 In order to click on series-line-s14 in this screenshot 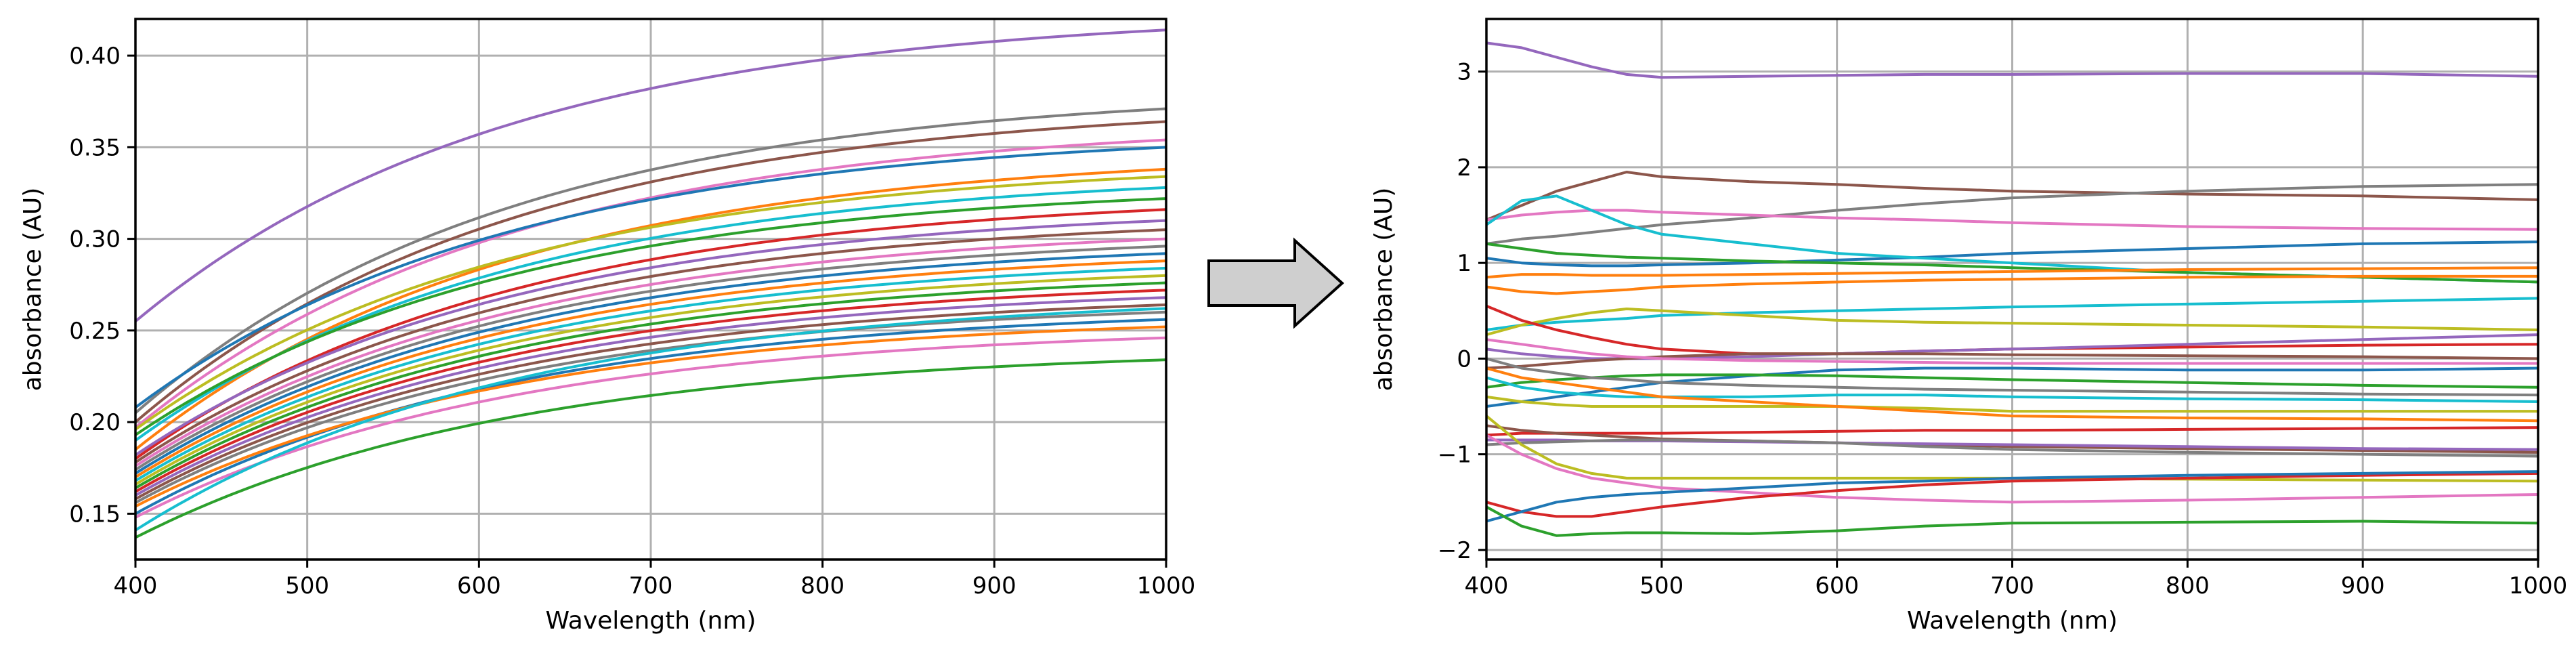, I will do `click(650, 358)`.